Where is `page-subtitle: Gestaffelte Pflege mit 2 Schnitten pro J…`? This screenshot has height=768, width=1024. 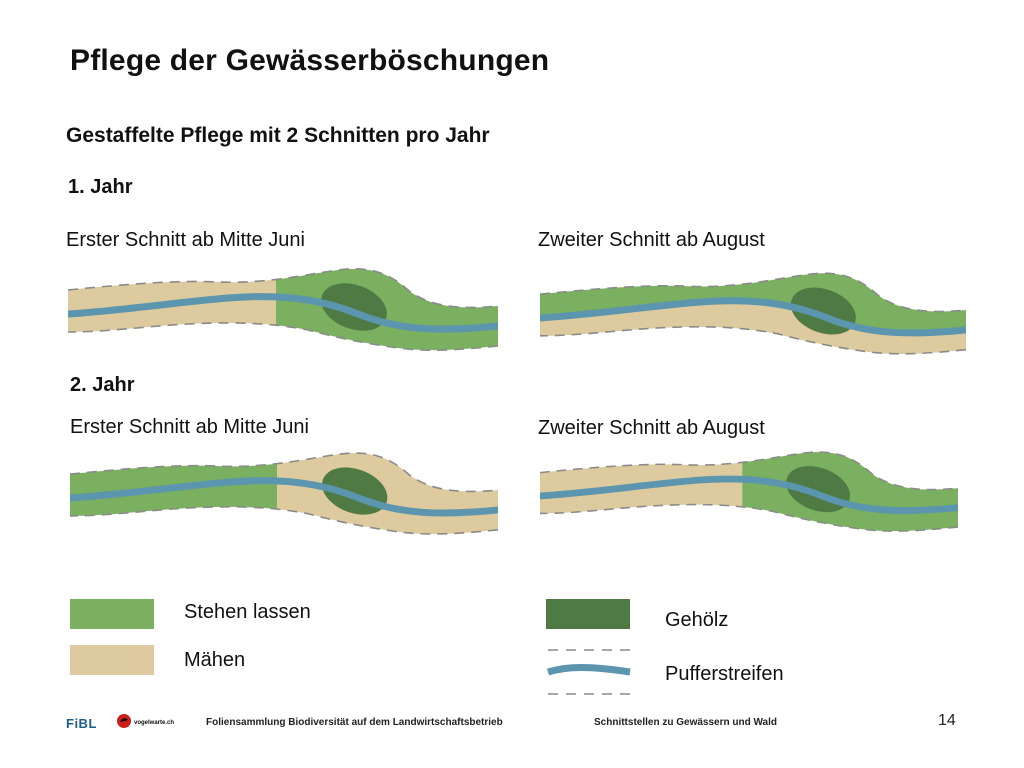 page-subtitle: Gestaffelte Pflege mit 2 Schnitten pro J… is located at coordinates (278, 135).